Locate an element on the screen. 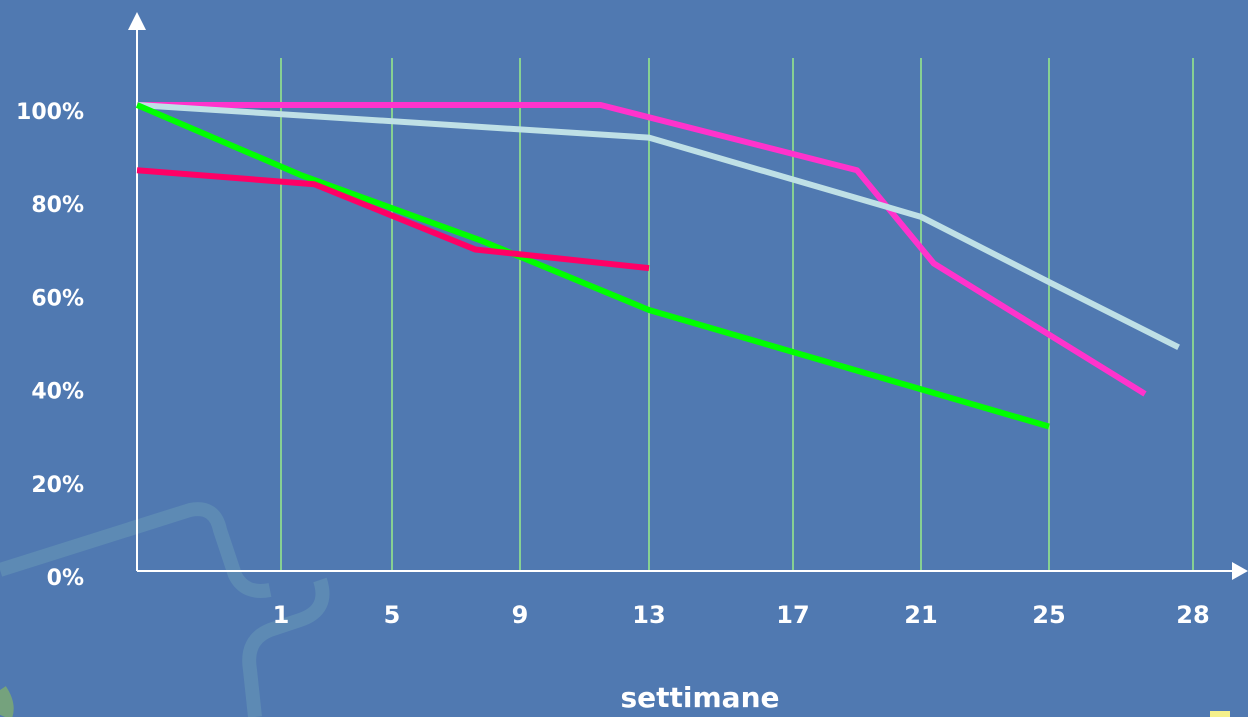 The width and height of the screenshot is (1248, 717). y-tick-label: 60% is located at coordinates (57, 298).